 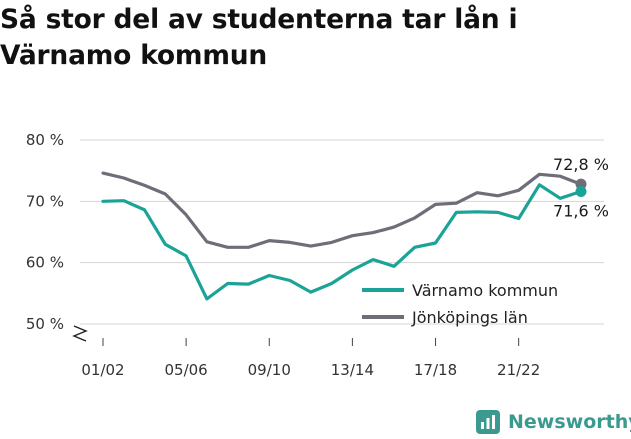 I want to click on legend-label: Värnamo kommun, so click(x=485, y=290).